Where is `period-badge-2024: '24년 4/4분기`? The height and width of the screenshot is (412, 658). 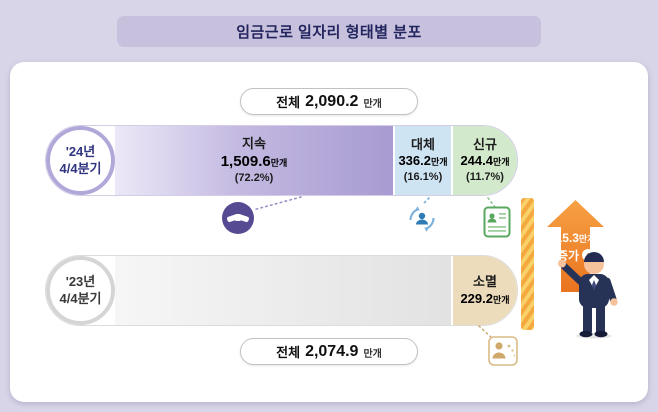
period-badge-2024: '24년 4/4분기 is located at coordinates (80, 160).